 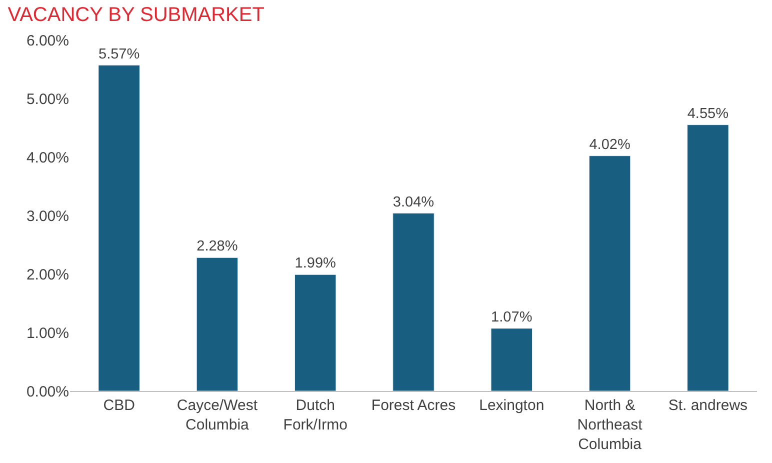 I want to click on y-tick-label: 1.00%, so click(x=47, y=333).